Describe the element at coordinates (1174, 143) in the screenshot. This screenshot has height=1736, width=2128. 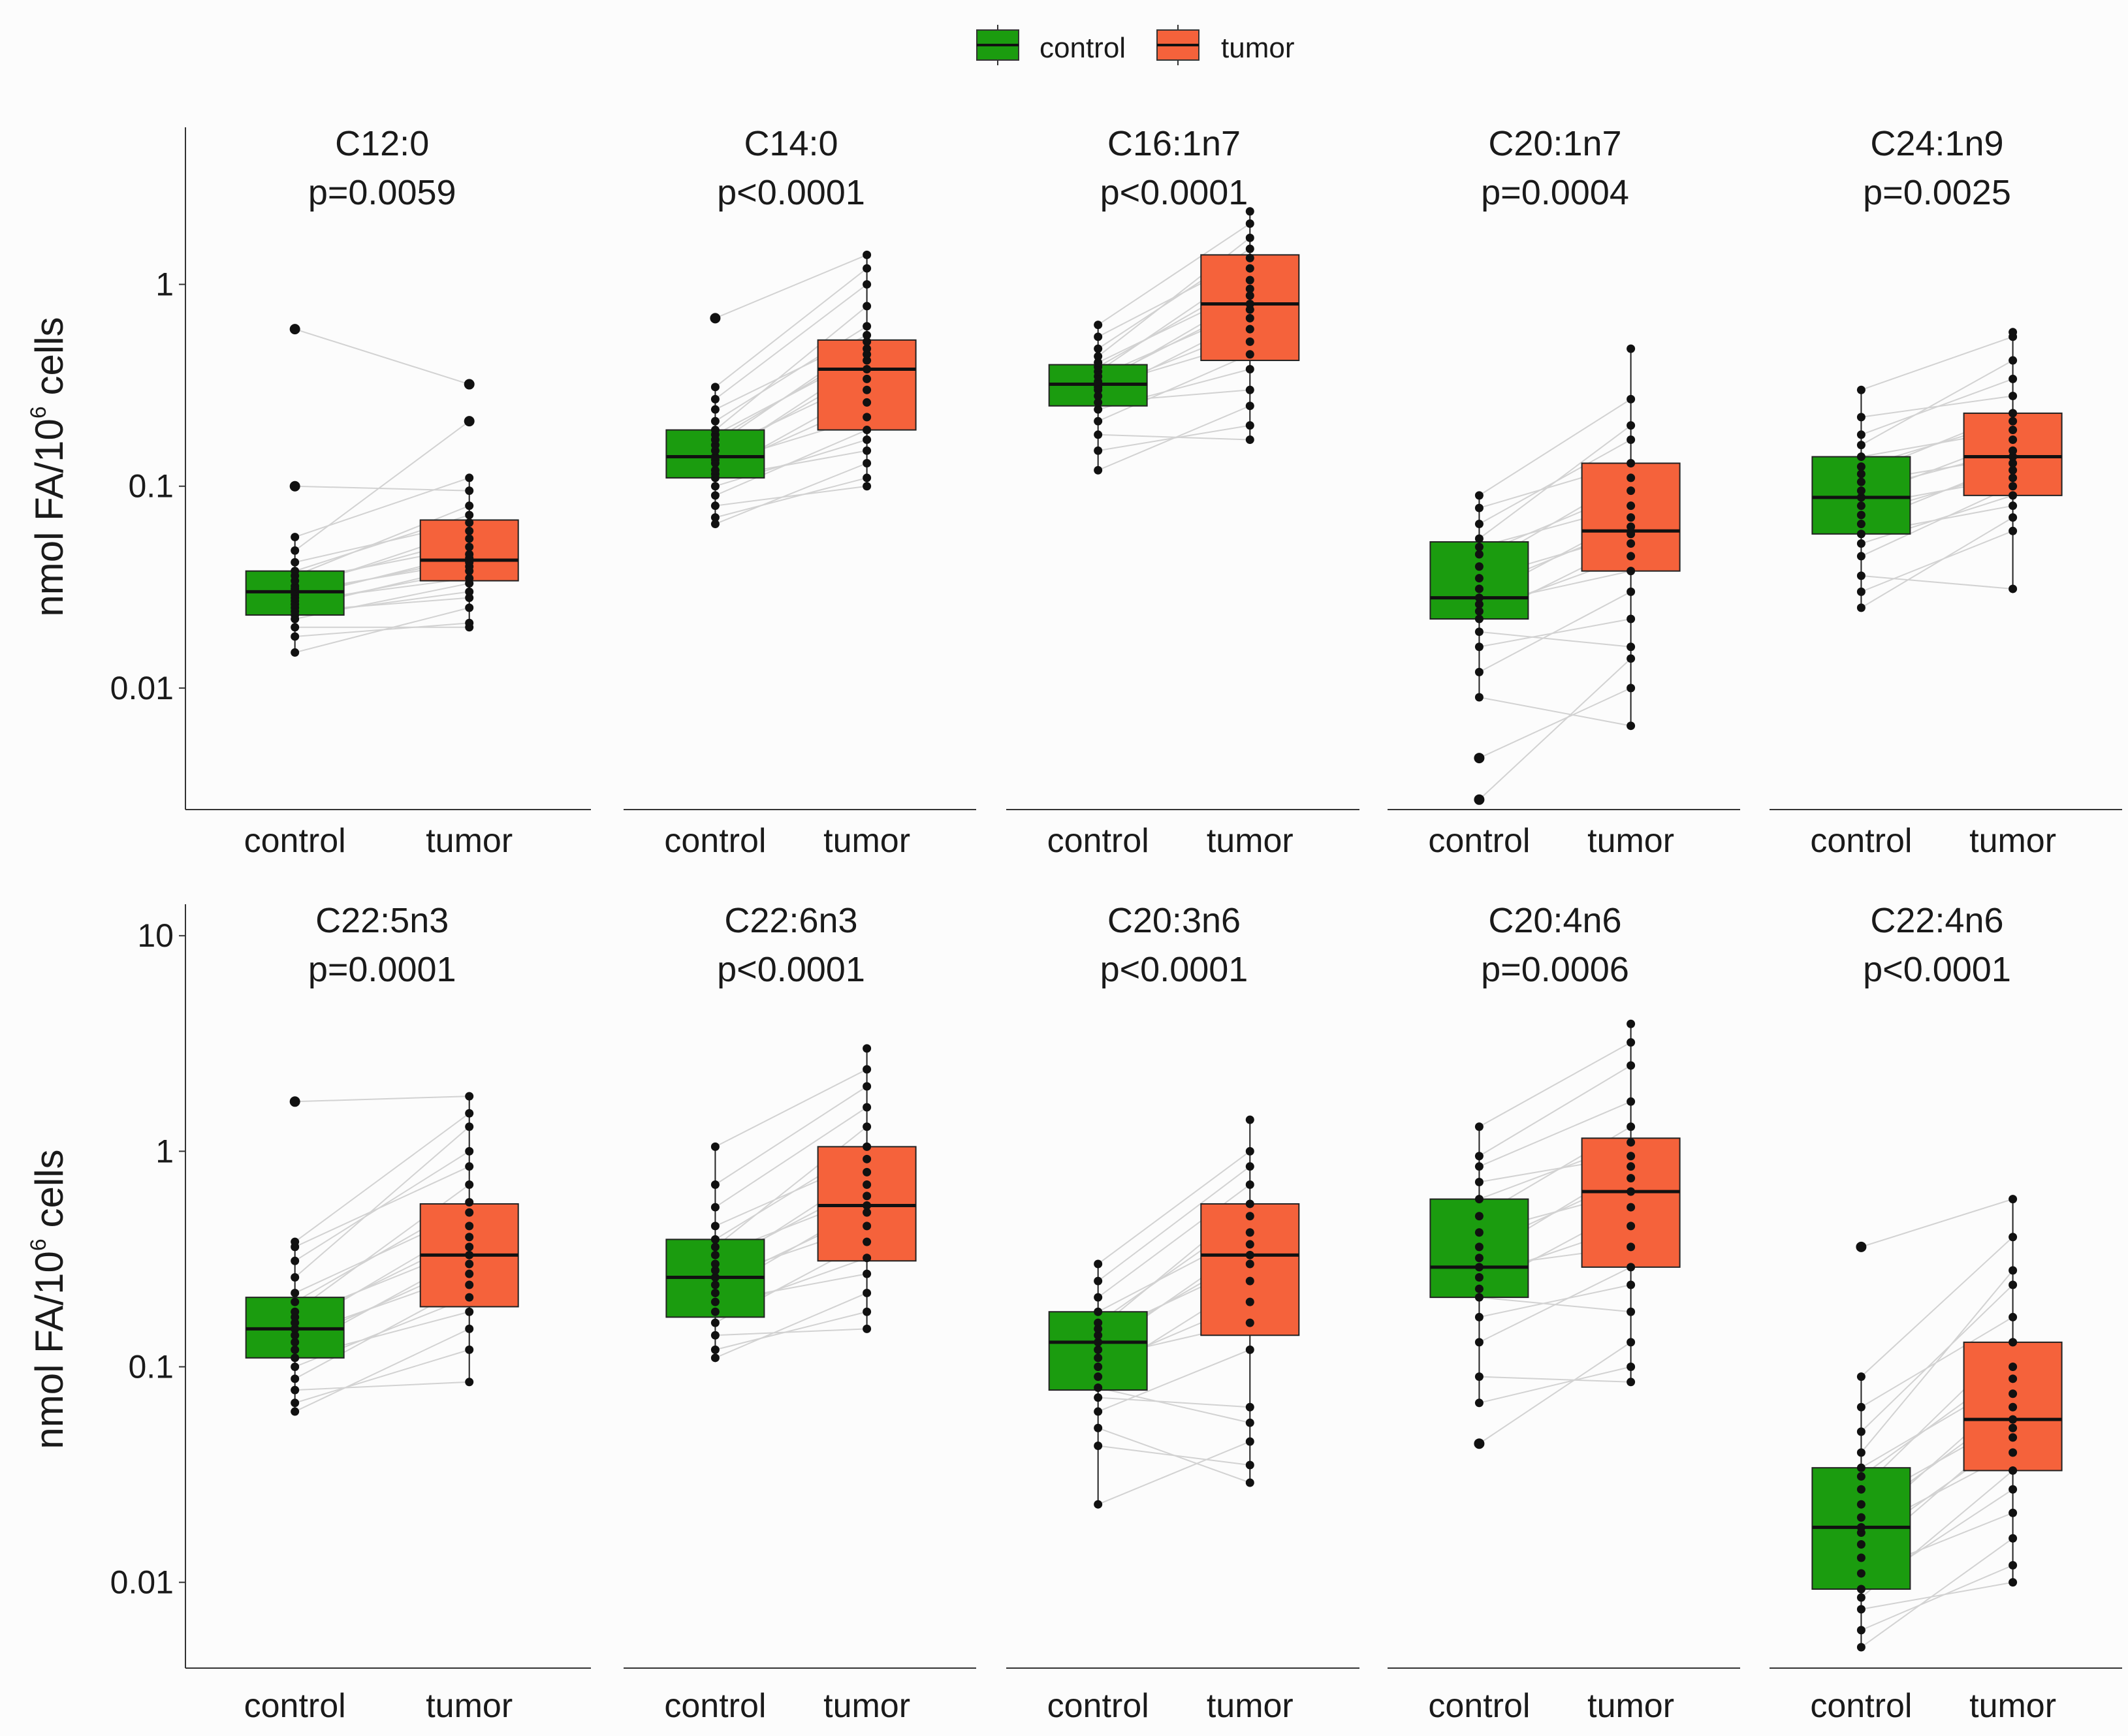
I see `panel-title: C16:1n7` at that location.